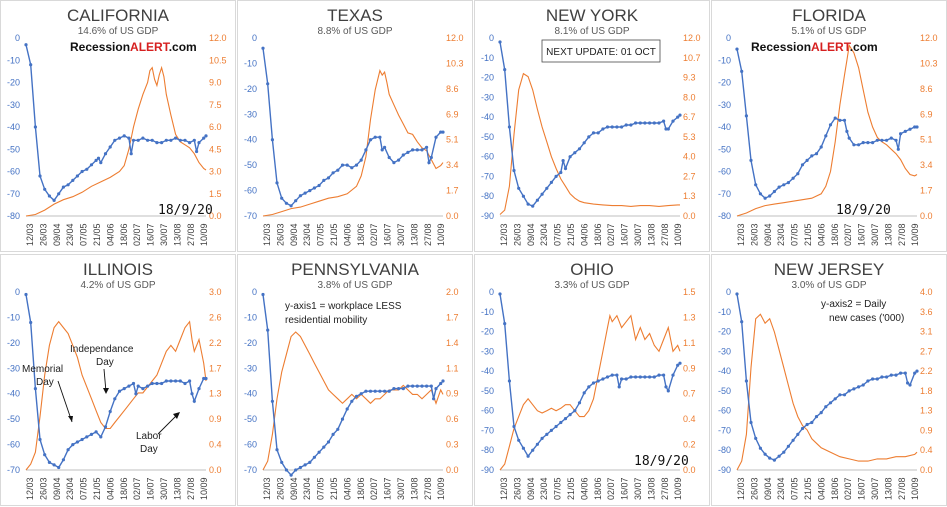 The image size is (947, 507). I want to click on x-tick-label: 23/04, so click(70, 488).